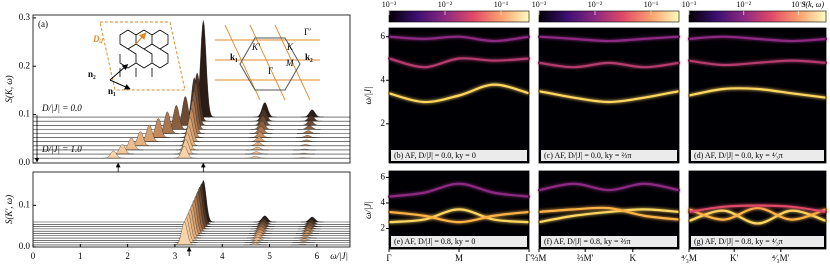  What do you see at coordinates (43, 24) in the screenshot?
I see `panel-label: (a)` at bounding box center [43, 24].